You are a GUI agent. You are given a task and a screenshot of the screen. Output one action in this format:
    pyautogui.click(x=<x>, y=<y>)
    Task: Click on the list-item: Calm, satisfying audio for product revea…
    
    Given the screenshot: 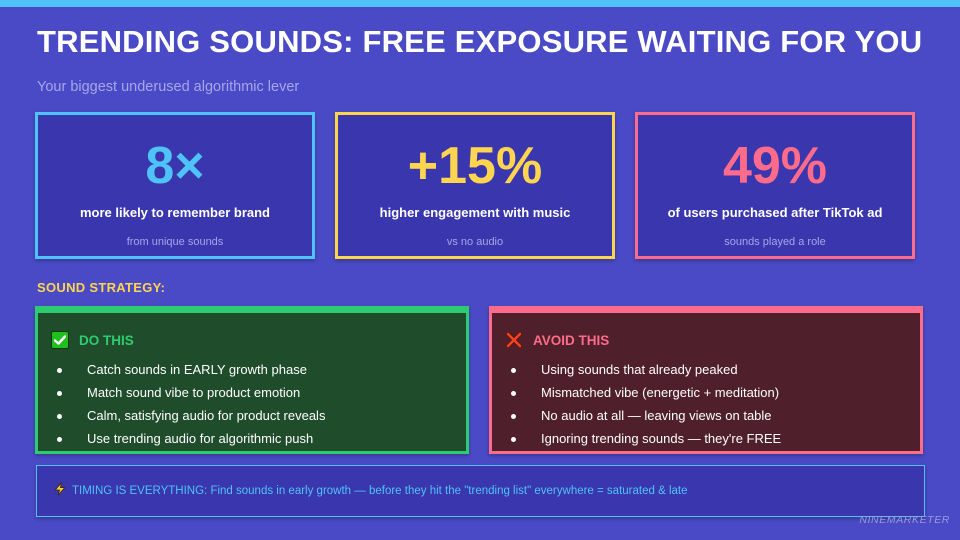 What is the action you would take?
    pyautogui.click(x=252, y=415)
    